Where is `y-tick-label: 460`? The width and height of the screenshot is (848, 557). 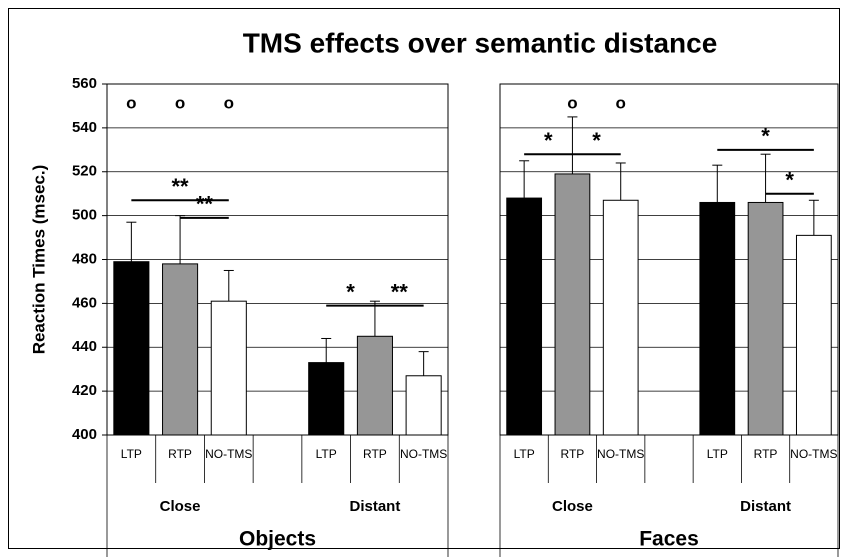 y-tick-label: 460 is located at coordinates (84, 302).